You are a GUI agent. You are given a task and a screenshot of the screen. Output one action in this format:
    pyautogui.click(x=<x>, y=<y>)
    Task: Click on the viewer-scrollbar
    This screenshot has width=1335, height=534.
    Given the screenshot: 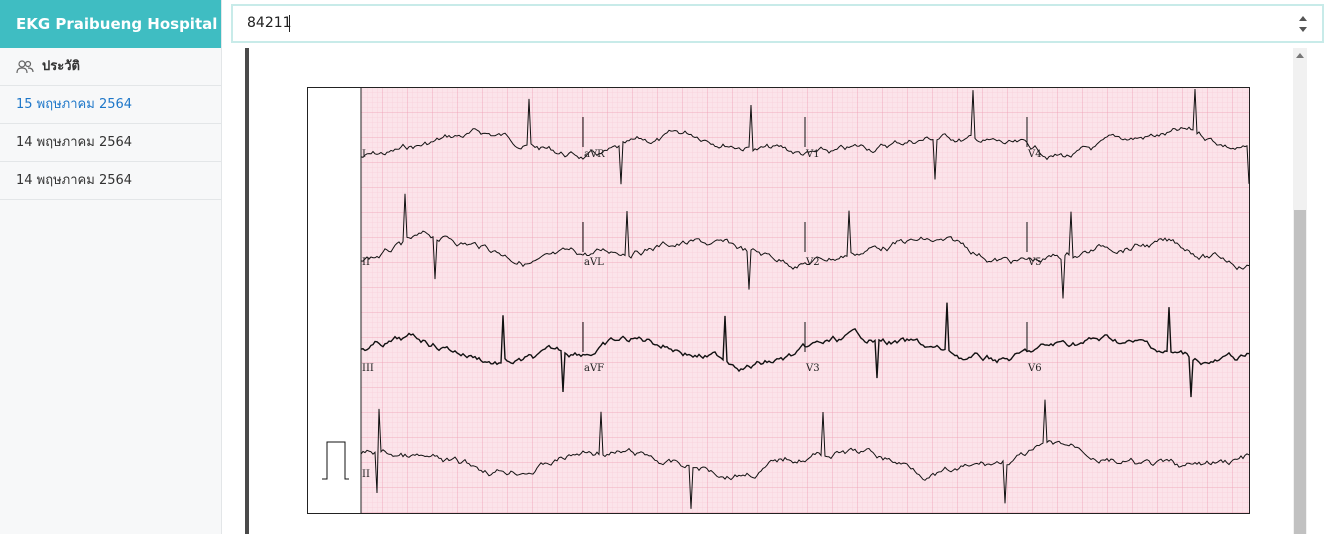 What is the action you would take?
    pyautogui.click(x=1300, y=291)
    